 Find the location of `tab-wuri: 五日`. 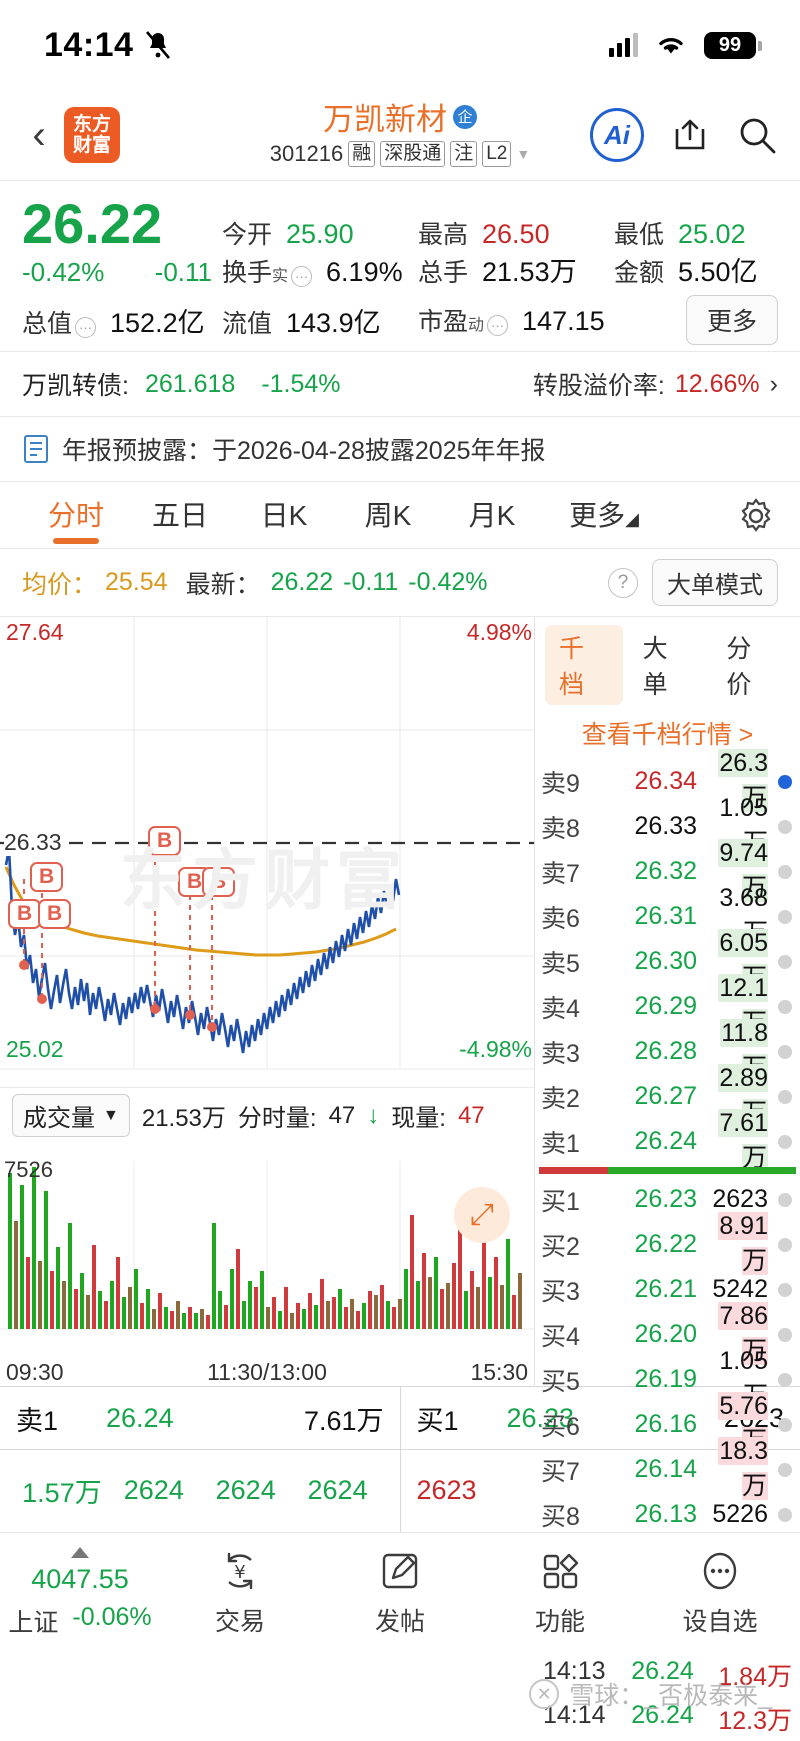

tab-wuri: 五日 is located at coordinates (180, 521).